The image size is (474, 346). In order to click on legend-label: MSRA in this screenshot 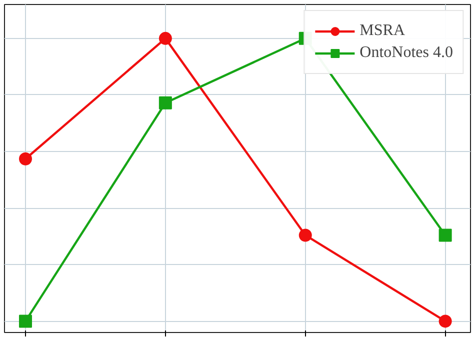, I will do `click(383, 31)`.